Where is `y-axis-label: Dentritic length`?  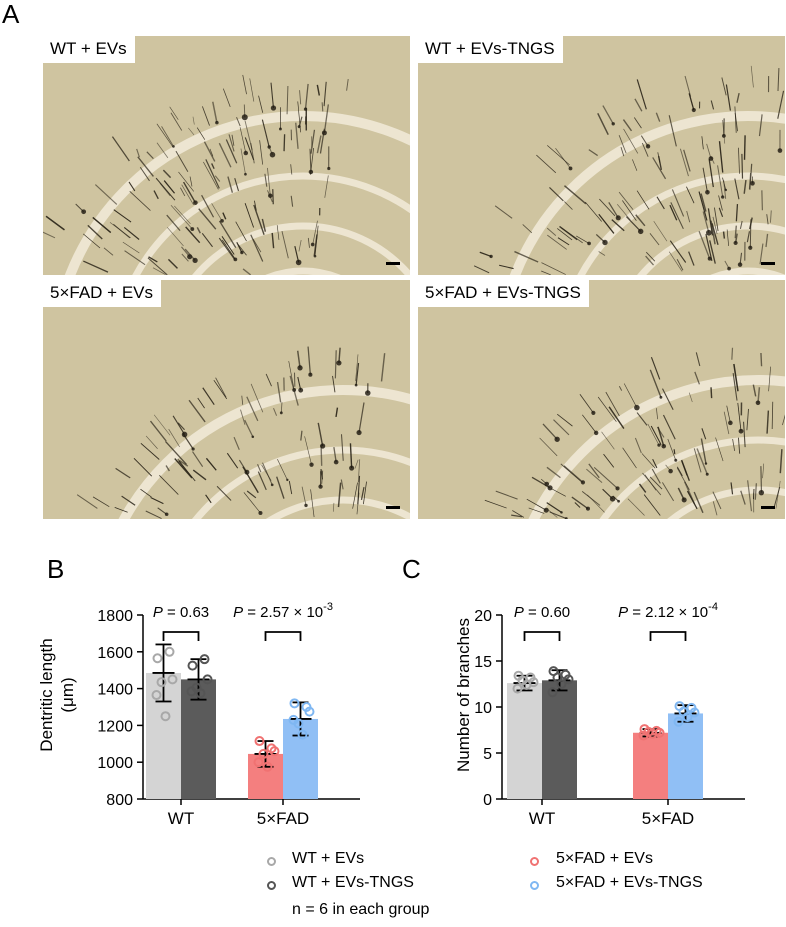
y-axis-label: Dentritic length is located at coordinates (46, 694).